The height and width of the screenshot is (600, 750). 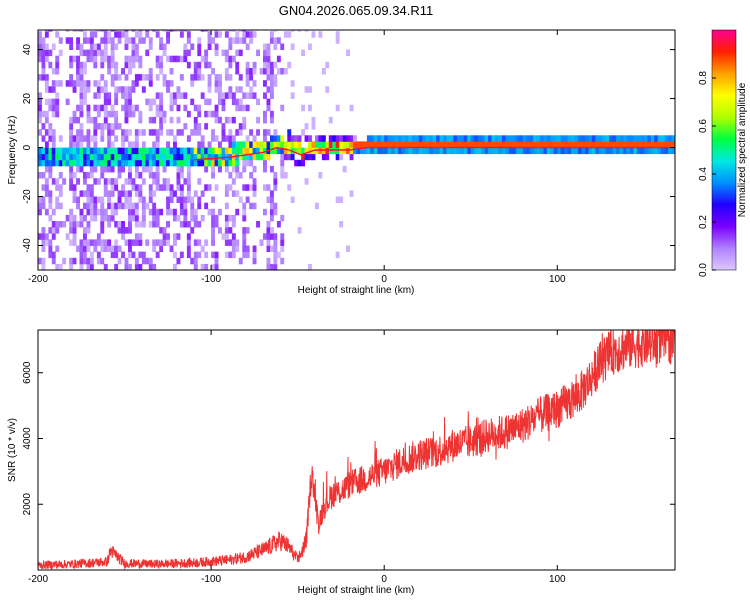 I want to click on x-tick-label: -200, so click(x=38, y=279).